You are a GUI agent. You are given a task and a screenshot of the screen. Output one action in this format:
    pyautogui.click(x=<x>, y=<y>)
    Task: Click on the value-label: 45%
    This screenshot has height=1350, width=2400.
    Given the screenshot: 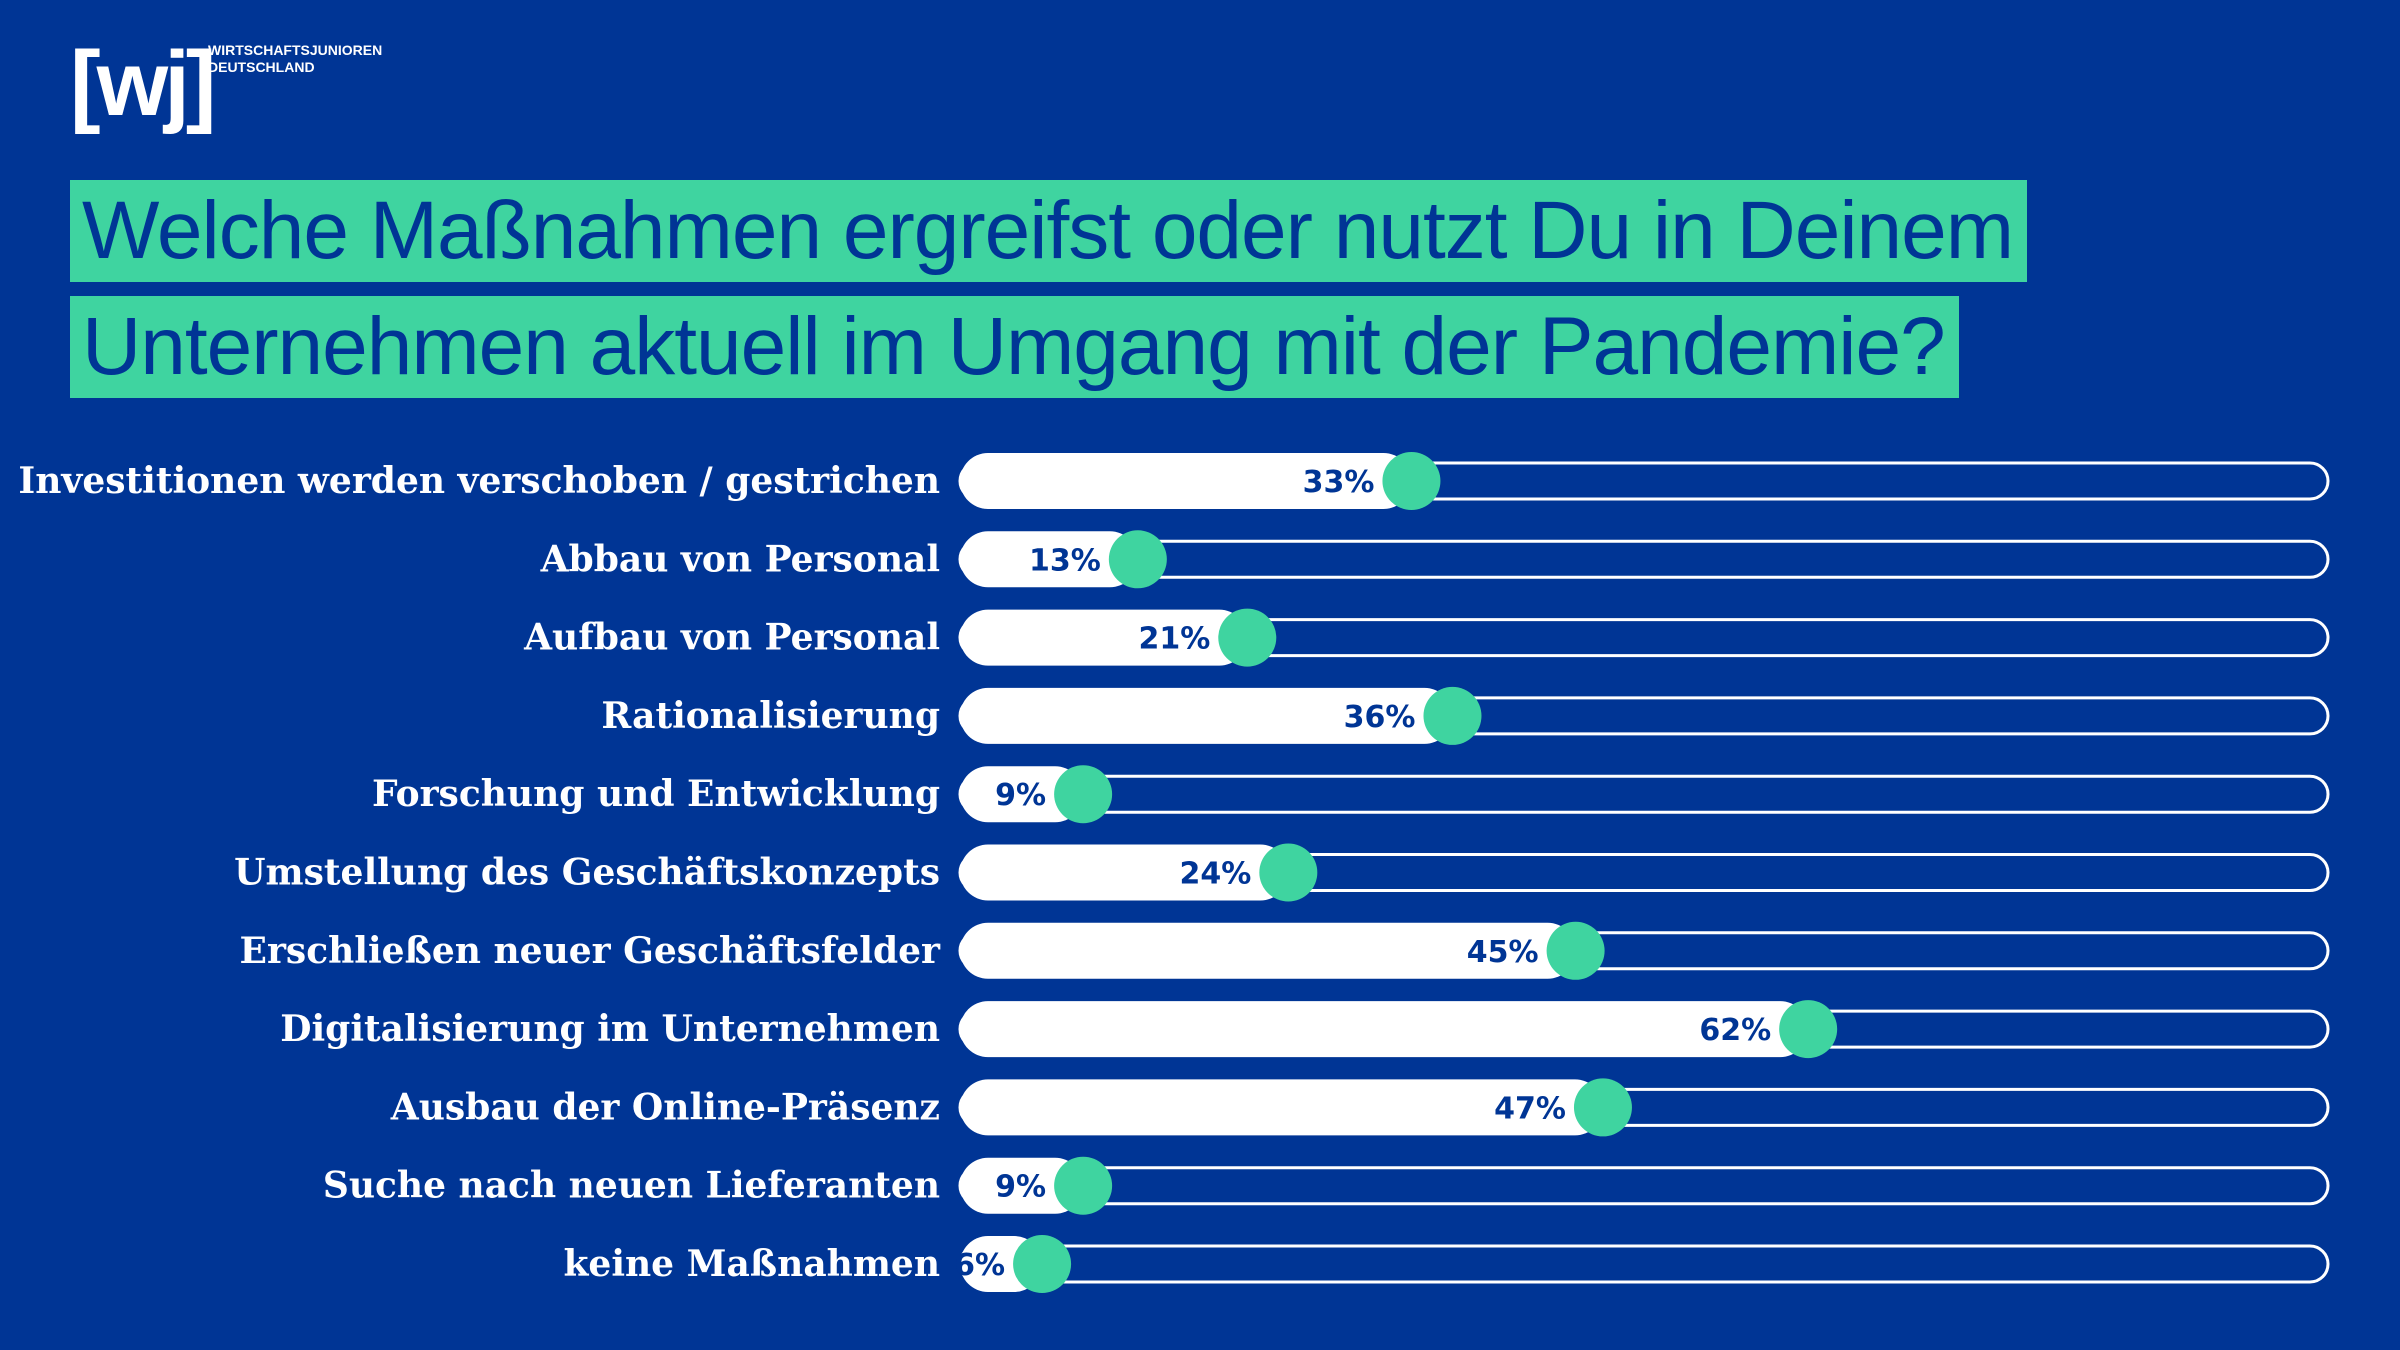 What is the action you would take?
    pyautogui.click(x=1503, y=952)
    